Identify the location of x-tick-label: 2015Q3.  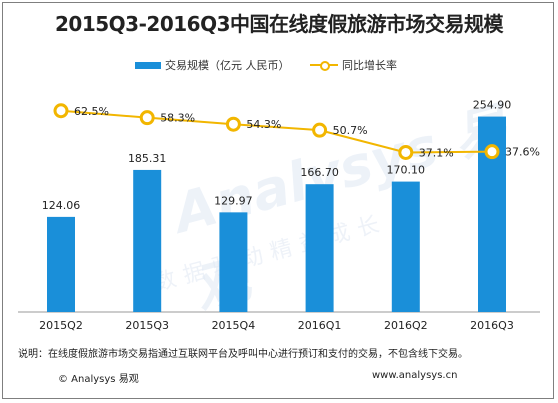
(147, 325).